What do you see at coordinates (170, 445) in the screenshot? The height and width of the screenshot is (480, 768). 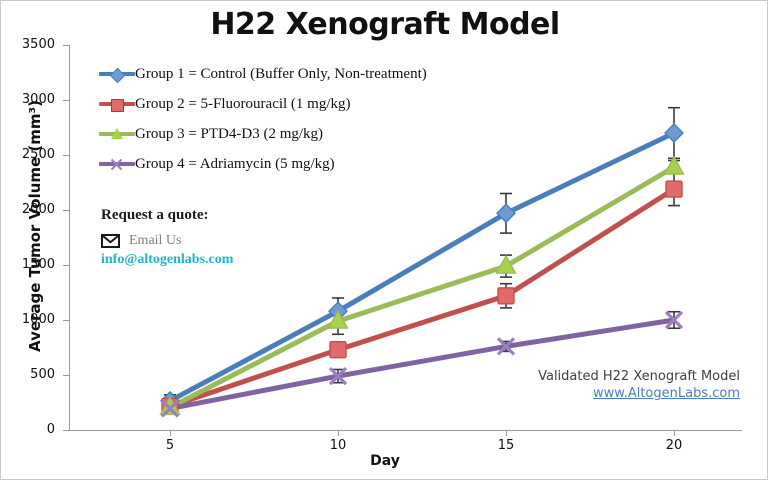 I see `x-tick-label-5: 5` at bounding box center [170, 445].